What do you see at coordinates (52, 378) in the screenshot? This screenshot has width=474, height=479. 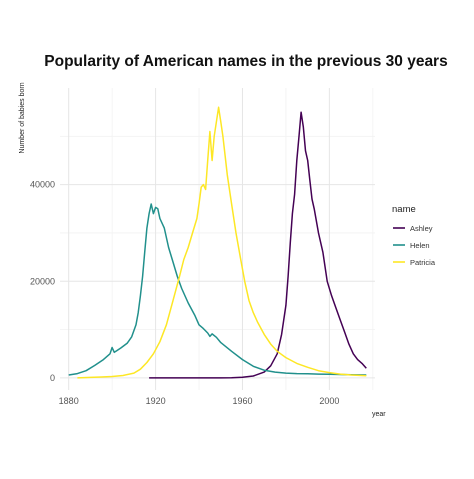 I see `y-tick-label: 0` at bounding box center [52, 378].